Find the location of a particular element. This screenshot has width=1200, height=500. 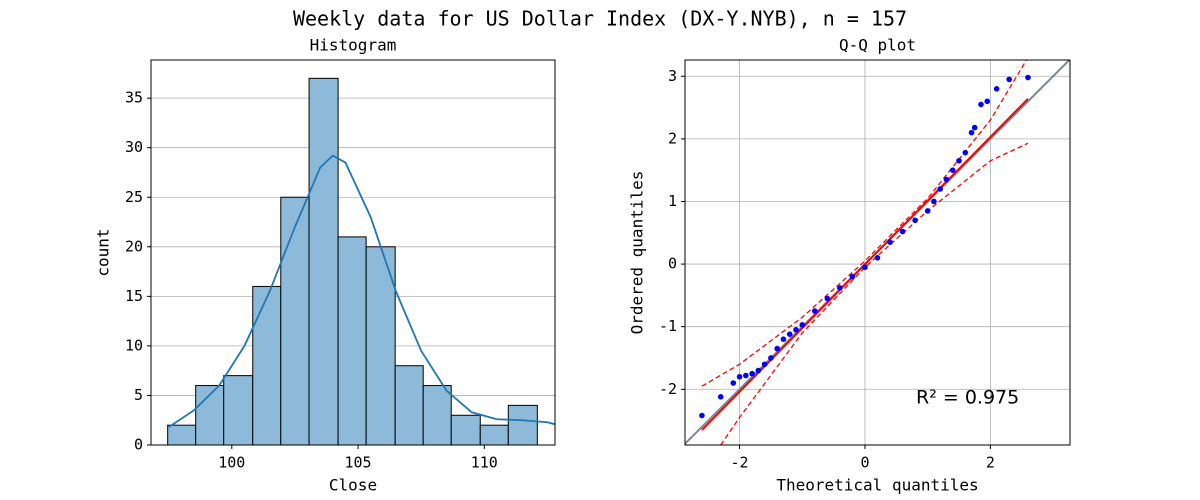

y-tick-label: 1 is located at coordinates (672, 201).